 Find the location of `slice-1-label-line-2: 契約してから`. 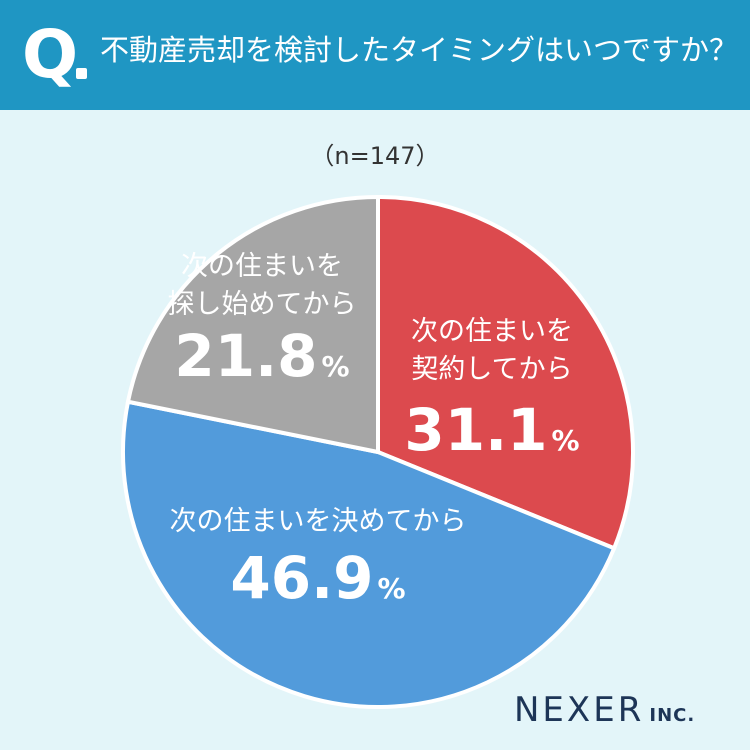

slice-1-label-line-2: 契約してから is located at coordinates (491, 369).